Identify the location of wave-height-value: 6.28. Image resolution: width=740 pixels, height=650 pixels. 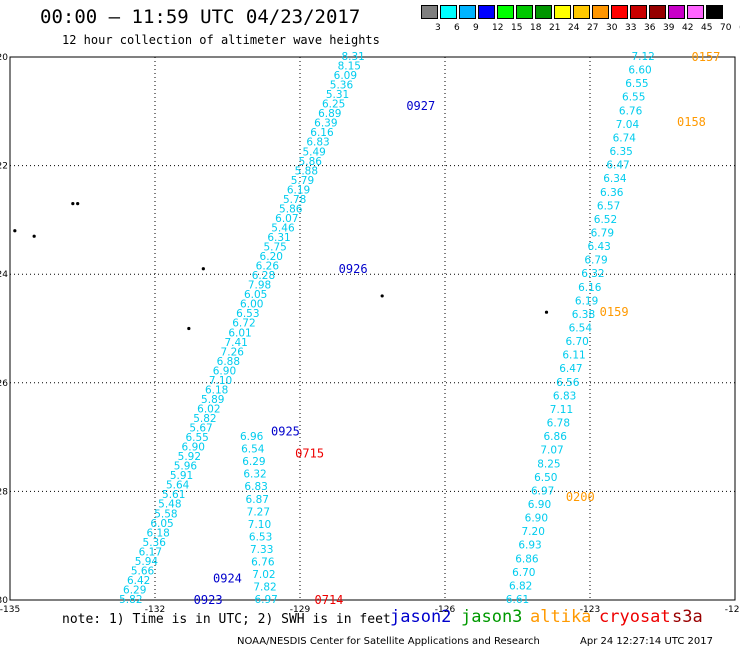
(263, 276).